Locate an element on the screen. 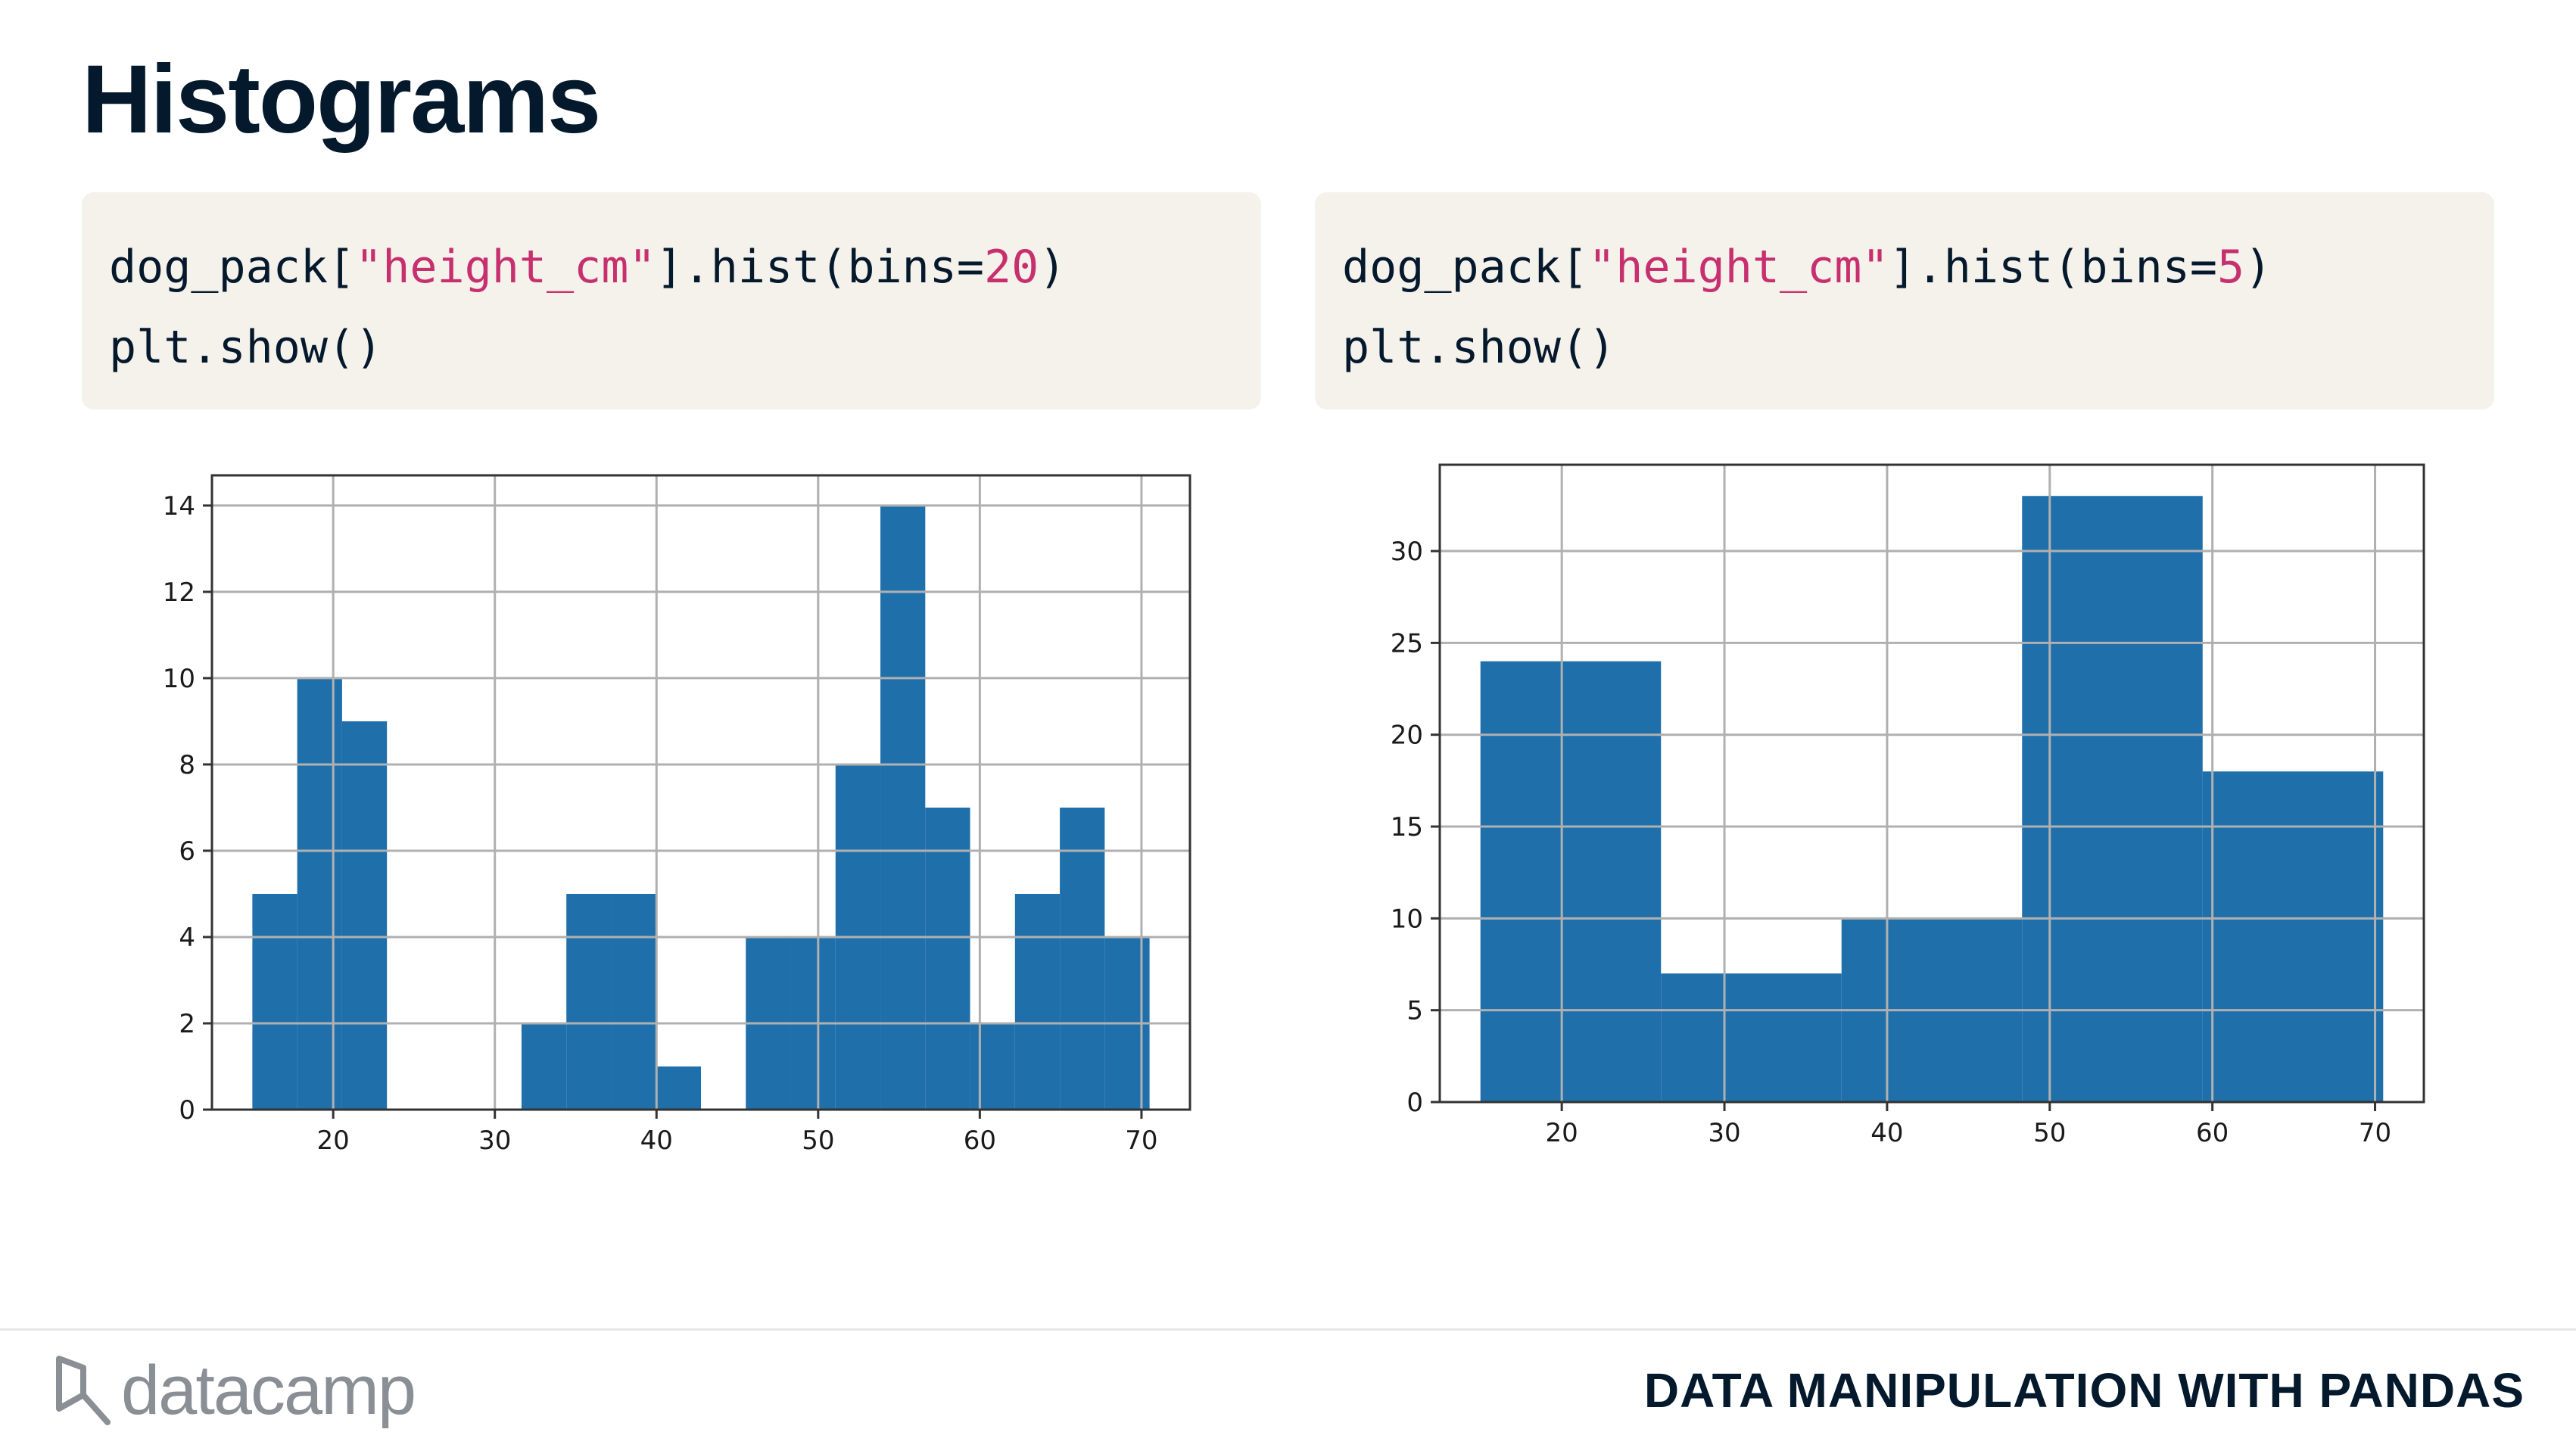 The width and height of the screenshot is (2576, 1451). datacamp-logo-icon is located at coordinates (83, 1390).